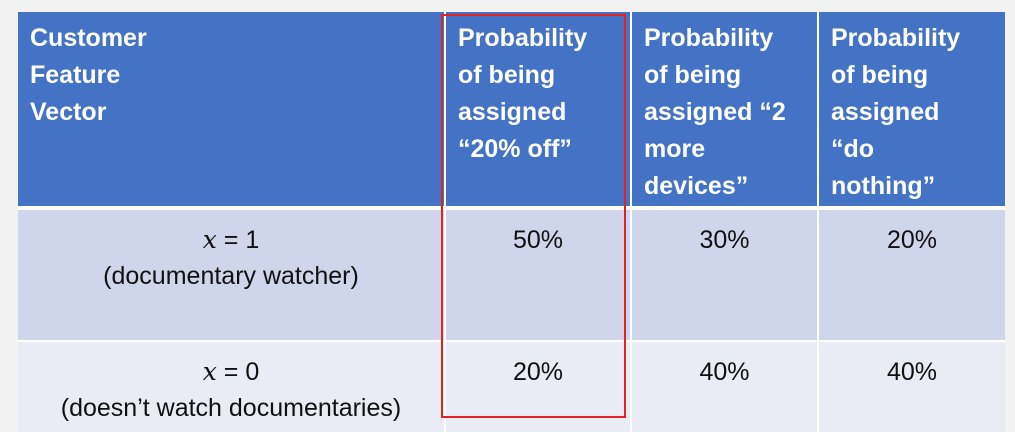 The height and width of the screenshot is (432, 1015). I want to click on value-cell-20-off: 50%, so click(538, 275).